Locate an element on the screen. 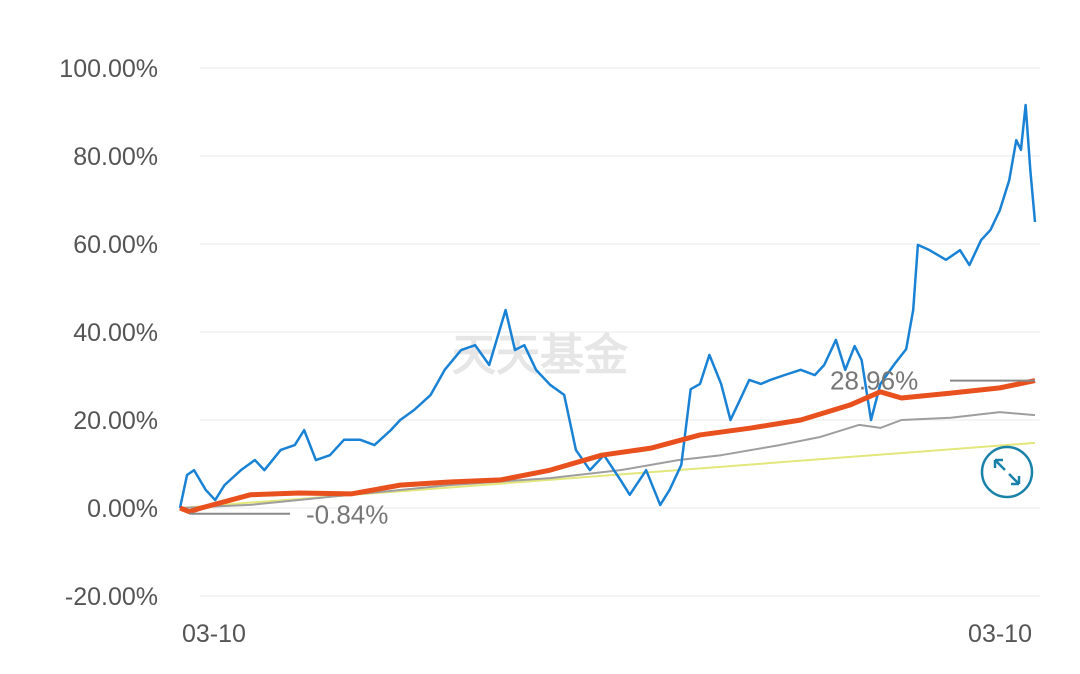 This screenshot has height=674, width=1080. expand-arrows-icon is located at coordinates (1007, 472).